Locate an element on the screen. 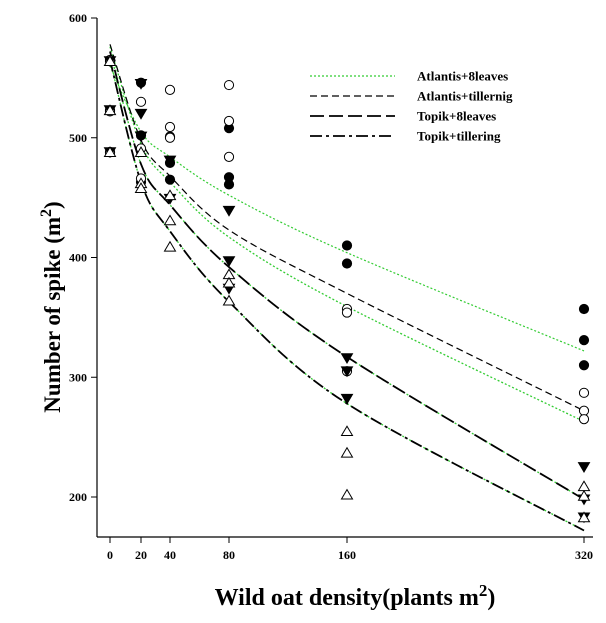 This screenshot has width=606, height=623. x-tick-label: 0 is located at coordinates (110, 555).